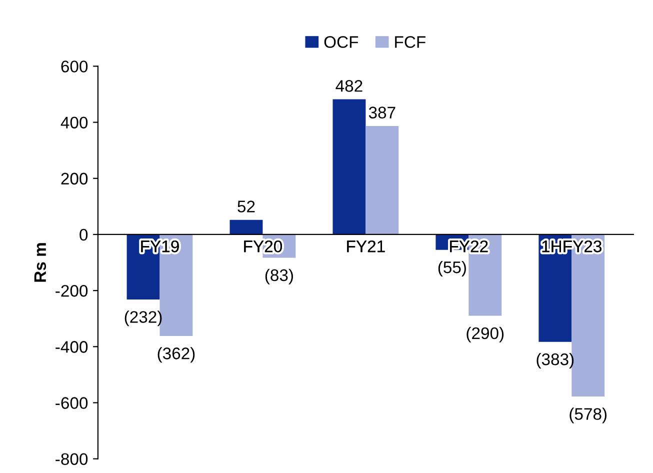 The image size is (653, 473). I want to click on data-label: 482, so click(349, 86).